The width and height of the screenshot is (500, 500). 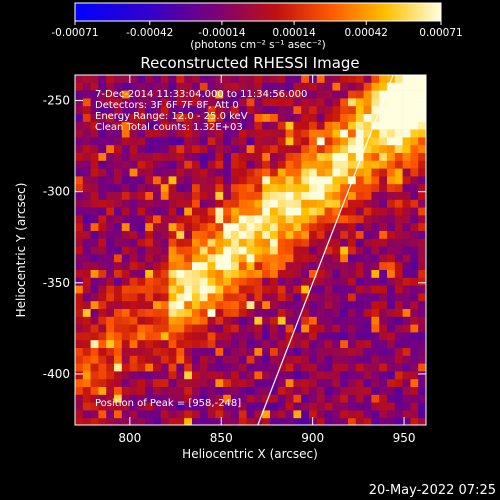 What do you see at coordinates (294, 33) in the screenshot?
I see `colorbar-tick-label: 0.00014` at bounding box center [294, 33].